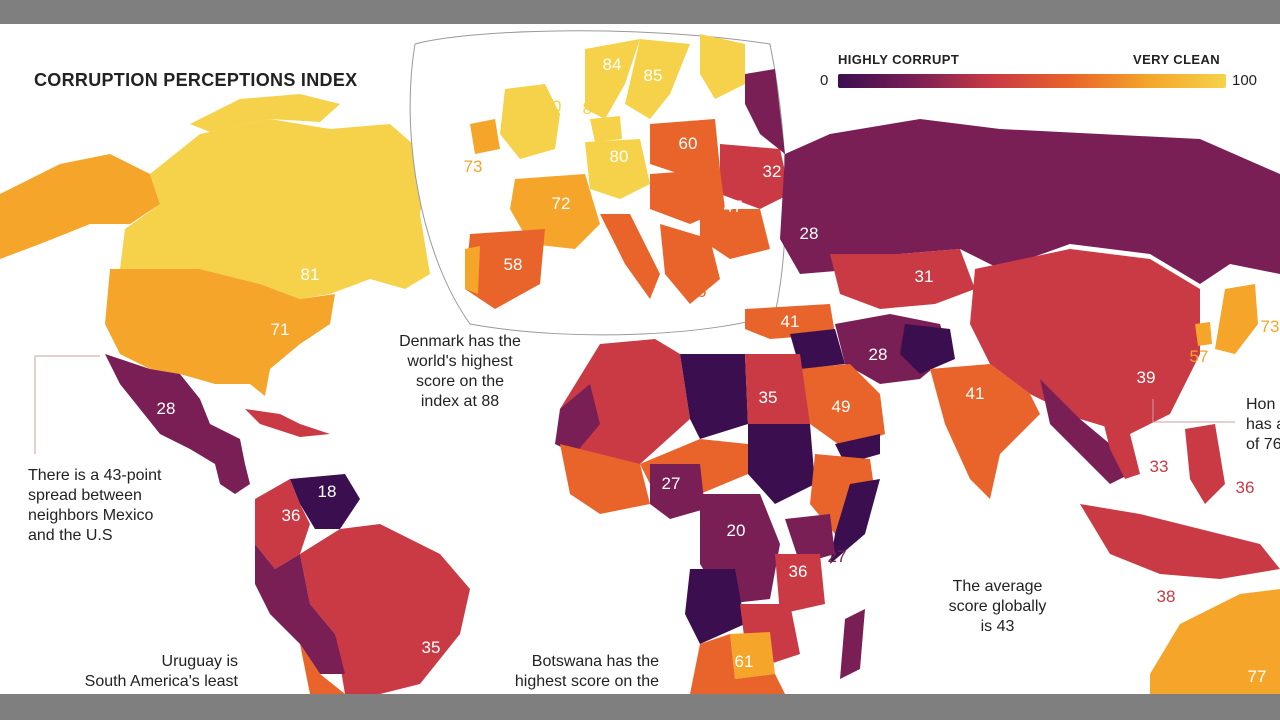 The image size is (1280, 720). What do you see at coordinates (1205, 464) in the screenshot?
I see `country-philippines` at bounding box center [1205, 464].